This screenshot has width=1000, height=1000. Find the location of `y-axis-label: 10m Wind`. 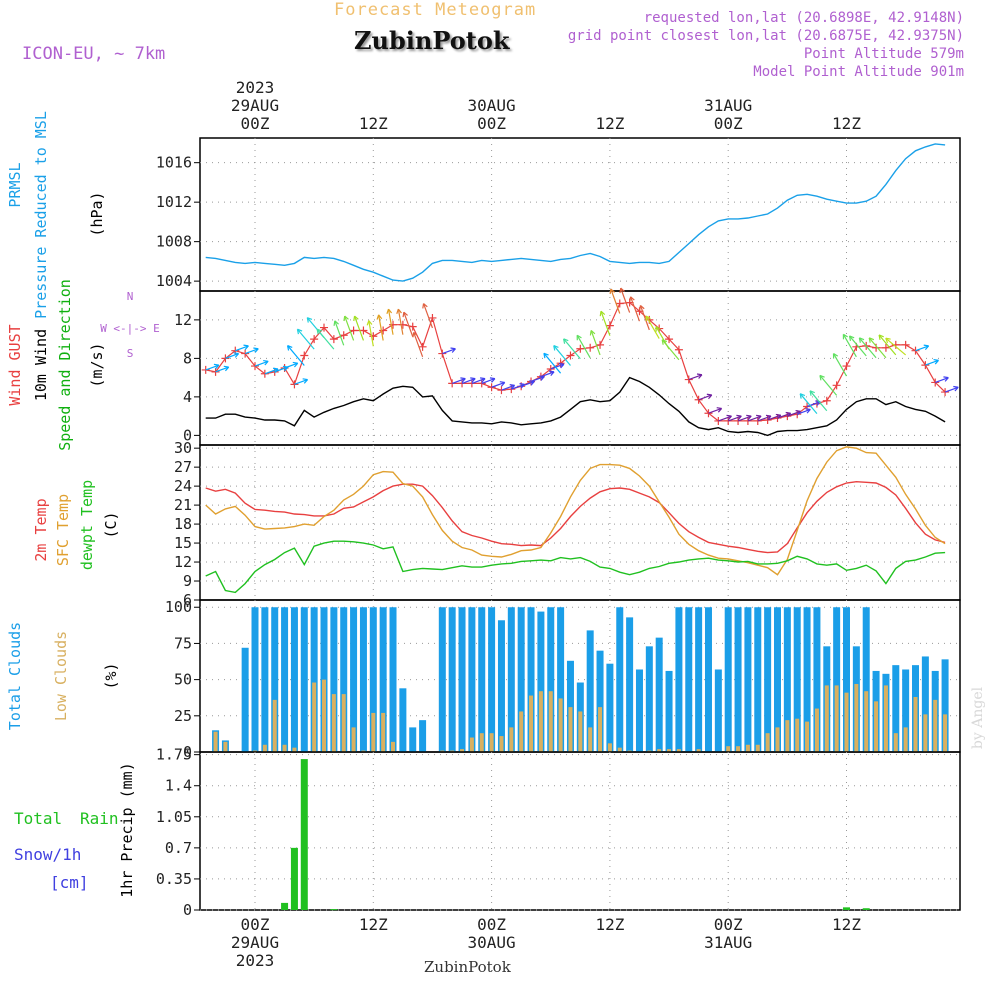

y-axis-label: 10m Wind is located at coordinates (41, 365).